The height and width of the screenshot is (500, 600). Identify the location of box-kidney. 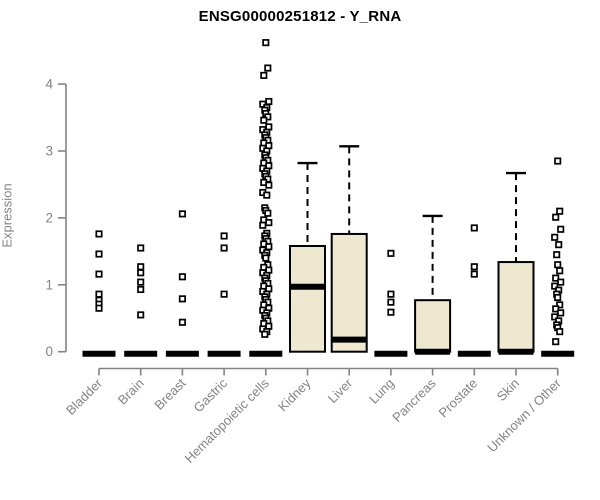
(307, 298).